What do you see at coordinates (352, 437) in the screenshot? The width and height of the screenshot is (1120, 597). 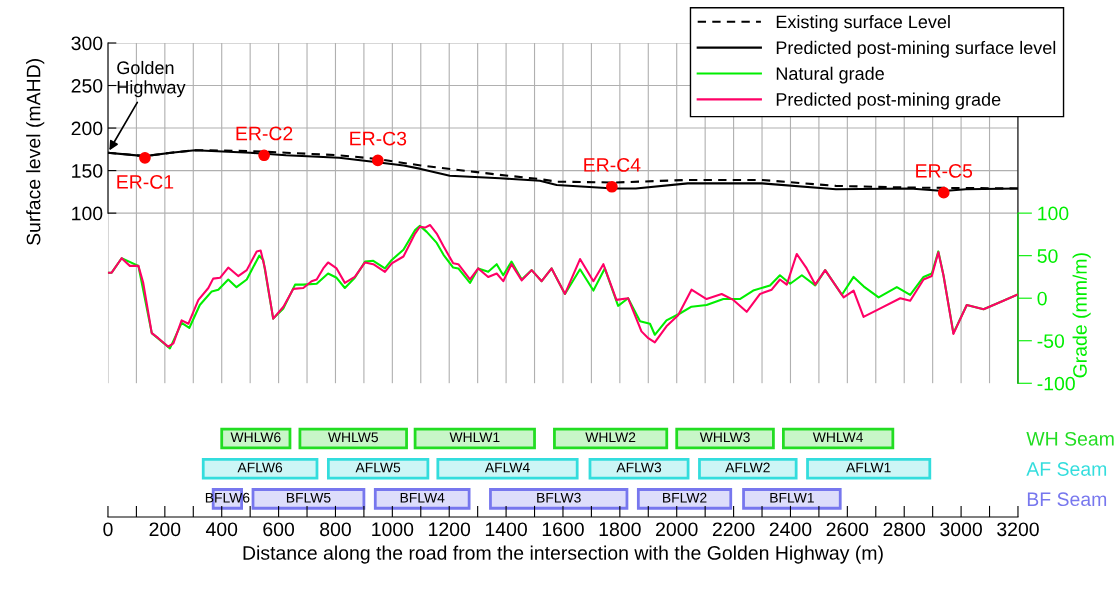 I see `data-label: WHLW5` at bounding box center [352, 437].